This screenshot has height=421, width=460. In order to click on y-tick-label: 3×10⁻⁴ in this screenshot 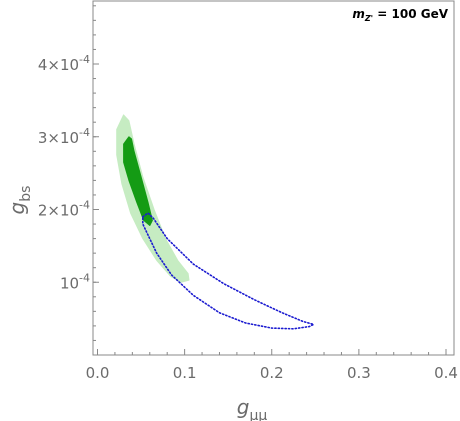, I will do `click(64, 136)`.